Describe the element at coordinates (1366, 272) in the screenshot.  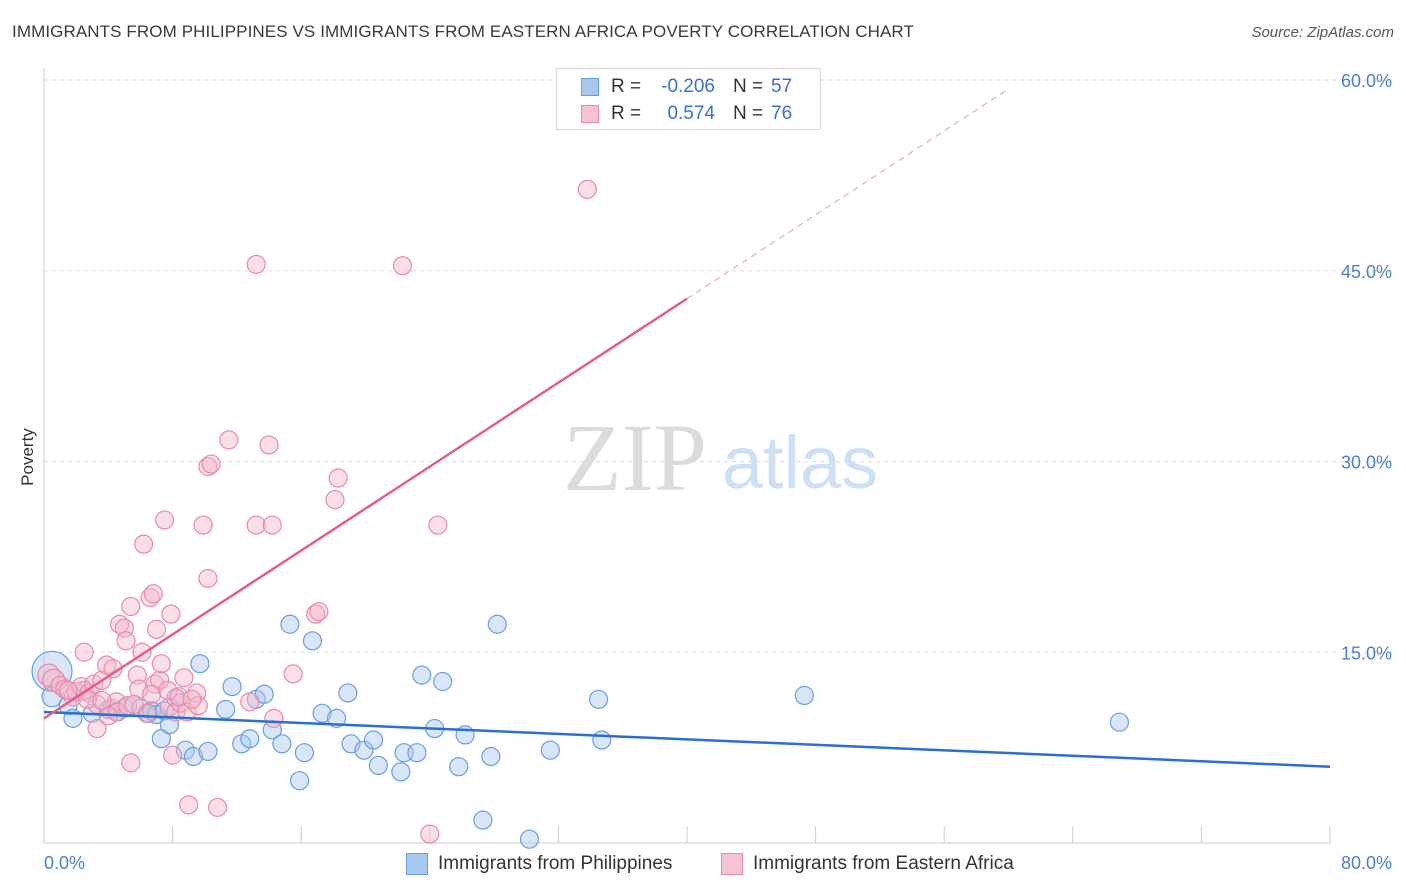
I see `y-tick-label: 45.0%` at that location.